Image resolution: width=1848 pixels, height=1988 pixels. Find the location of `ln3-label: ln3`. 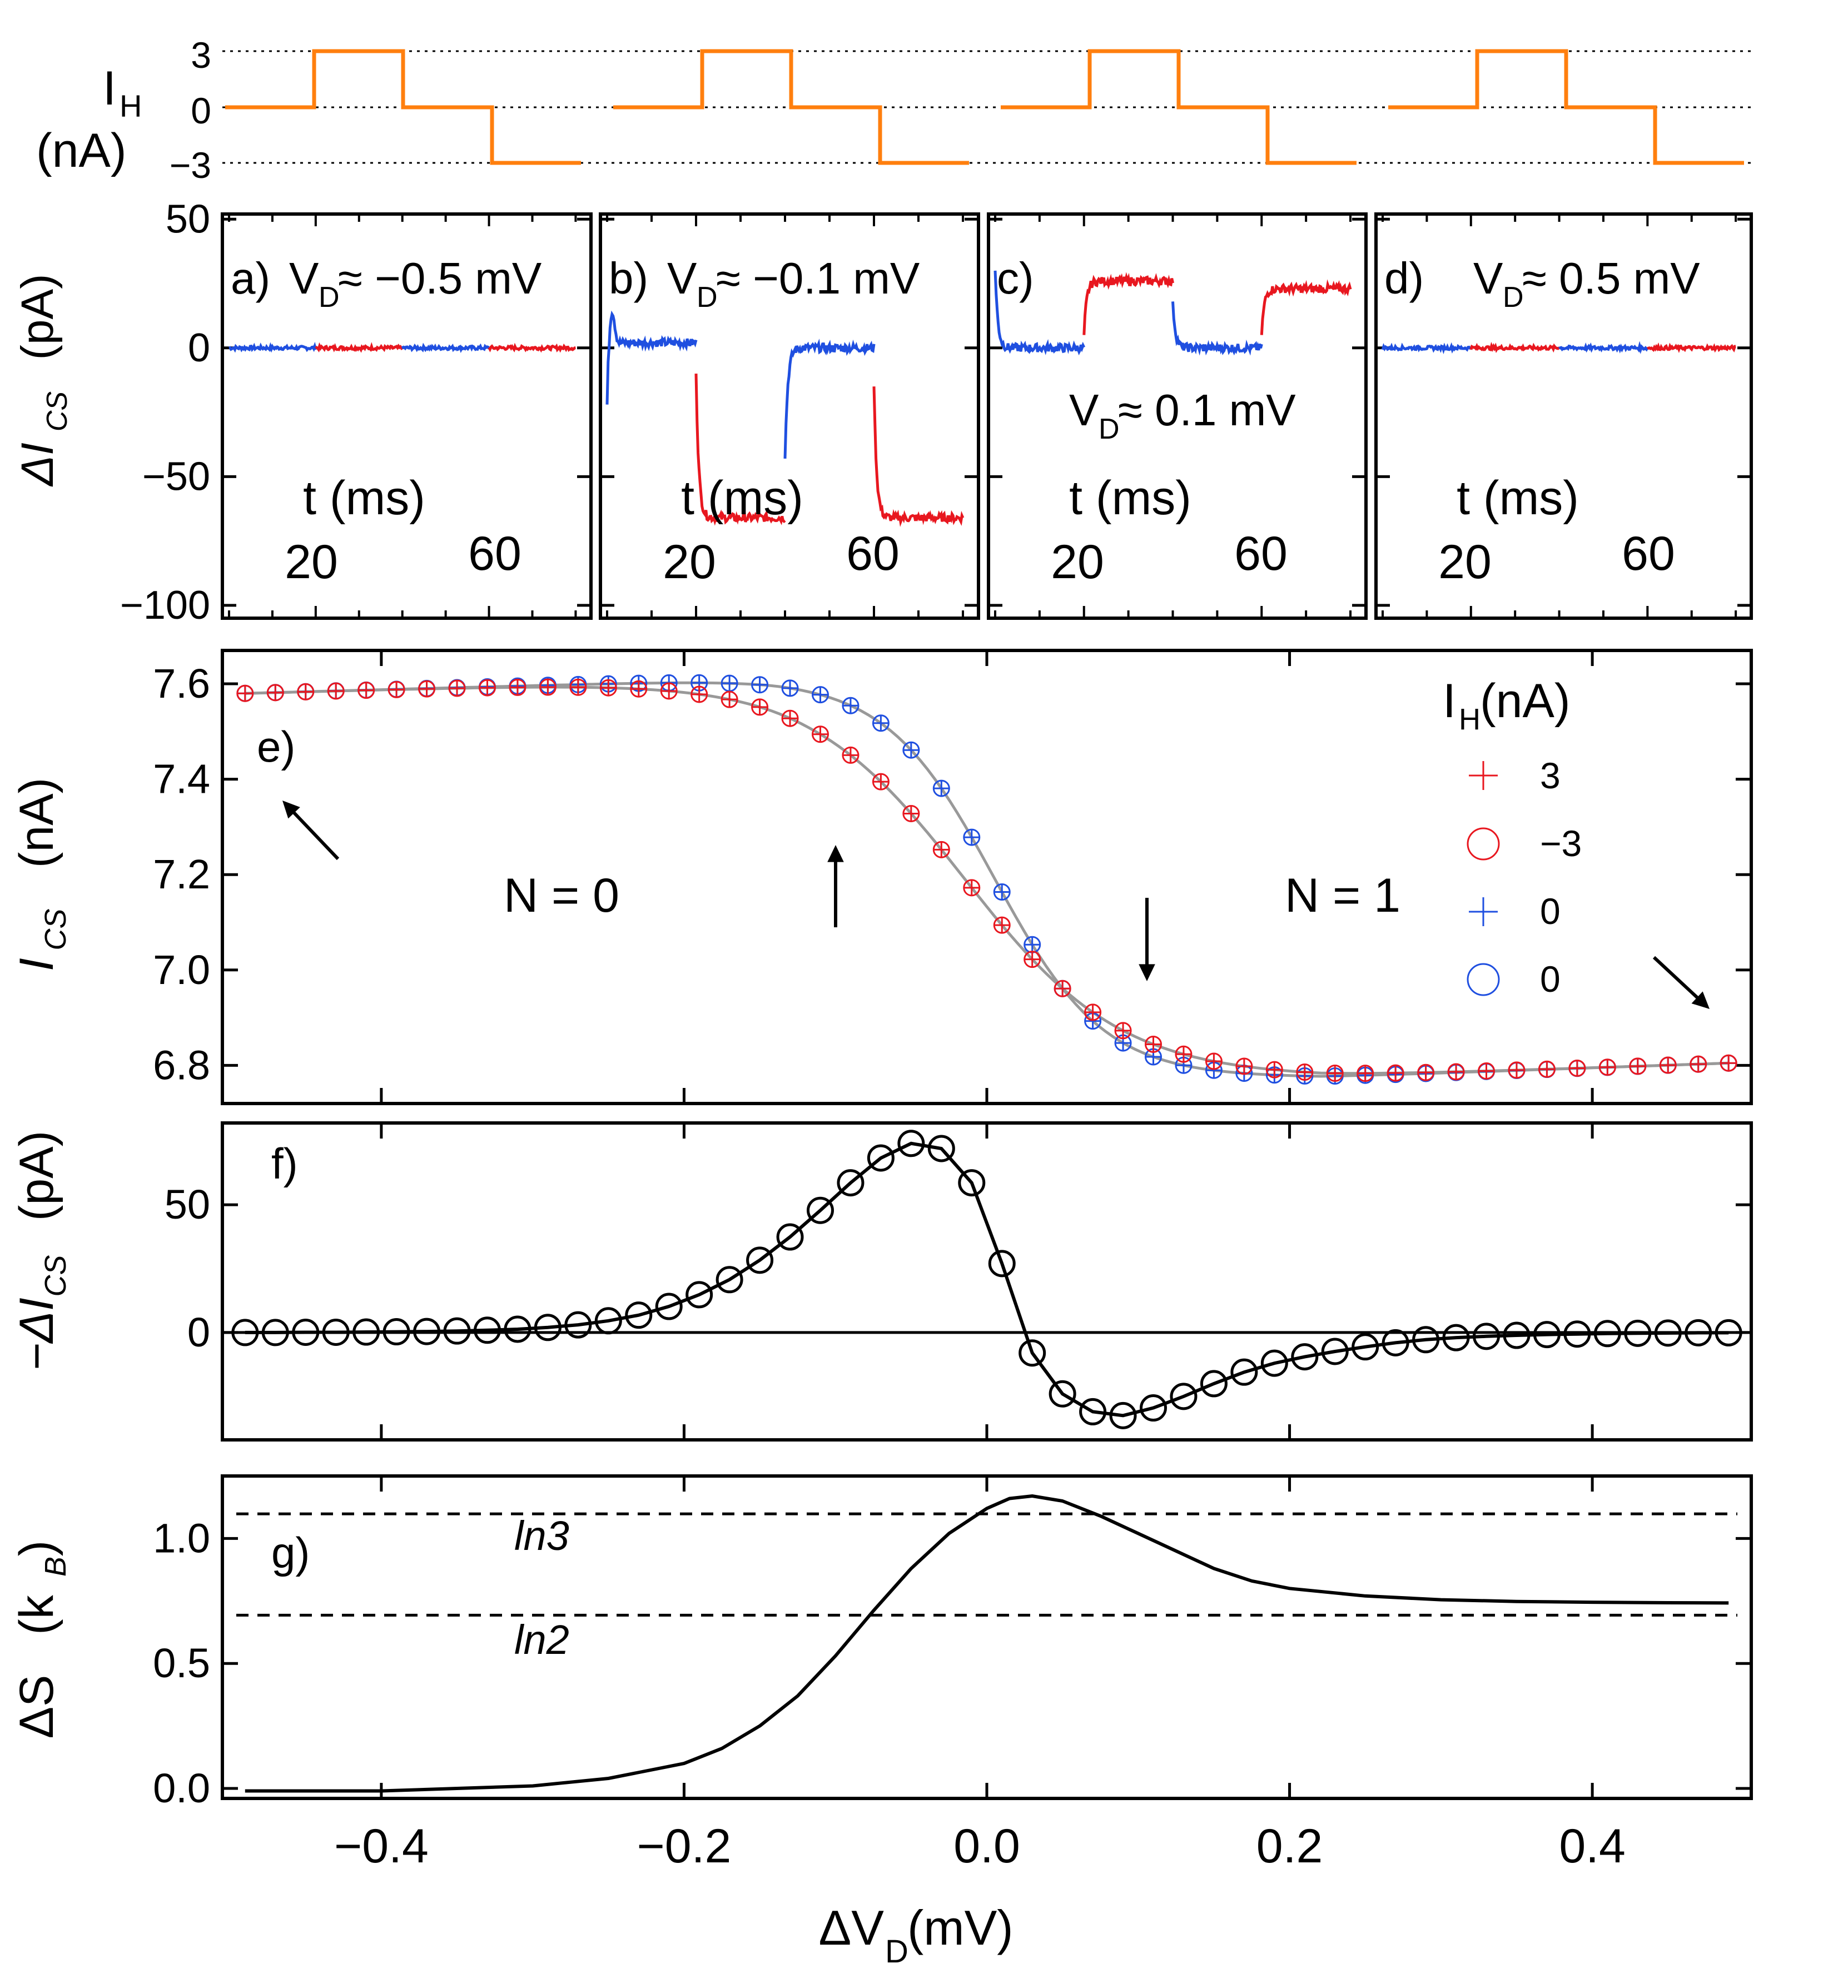

ln3-label: ln3 is located at coordinates (541, 1536).